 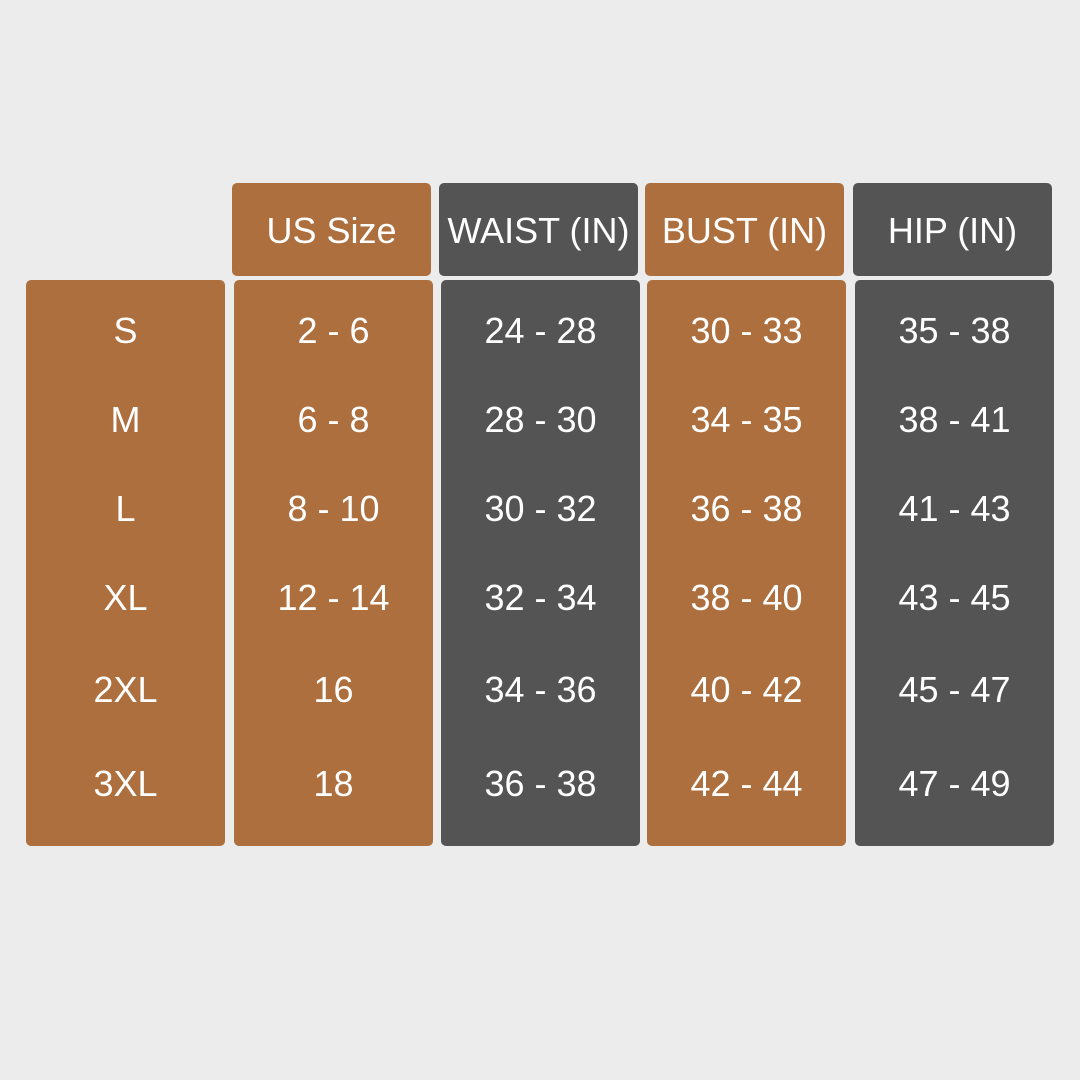 I want to click on measure-cell: 34 - 35, so click(x=746, y=419).